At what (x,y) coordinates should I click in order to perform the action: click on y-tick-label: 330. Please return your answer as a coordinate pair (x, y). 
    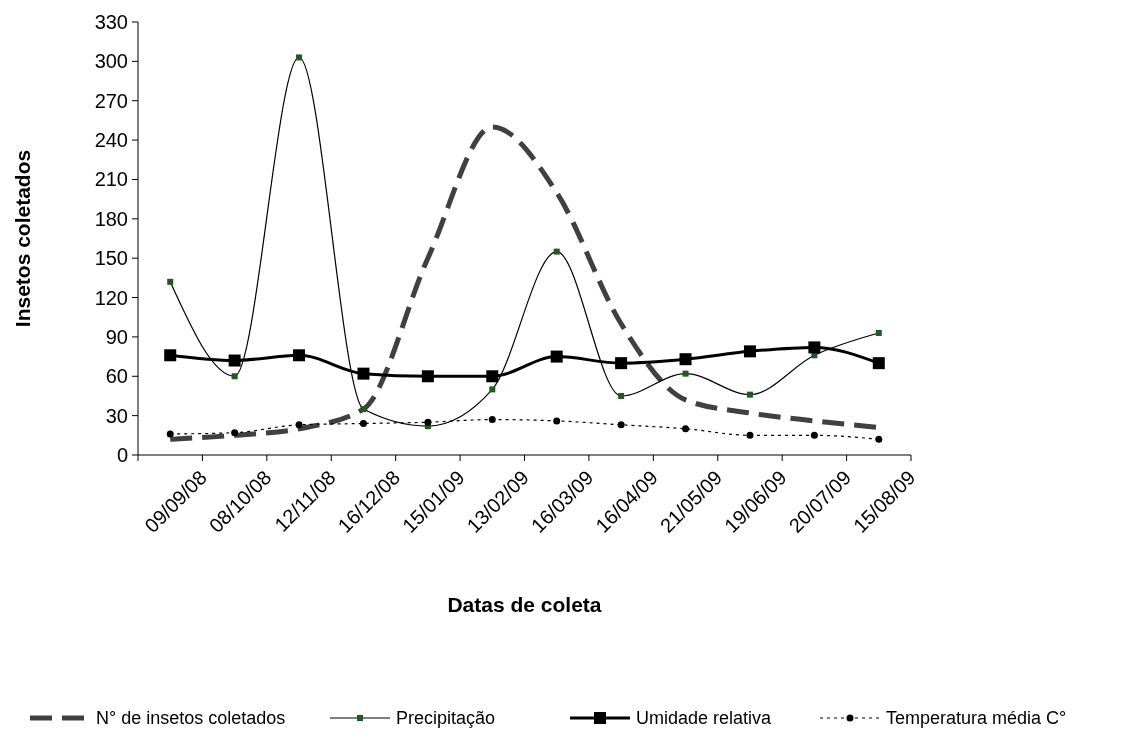
    Looking at the image, I should click on (111, 22).